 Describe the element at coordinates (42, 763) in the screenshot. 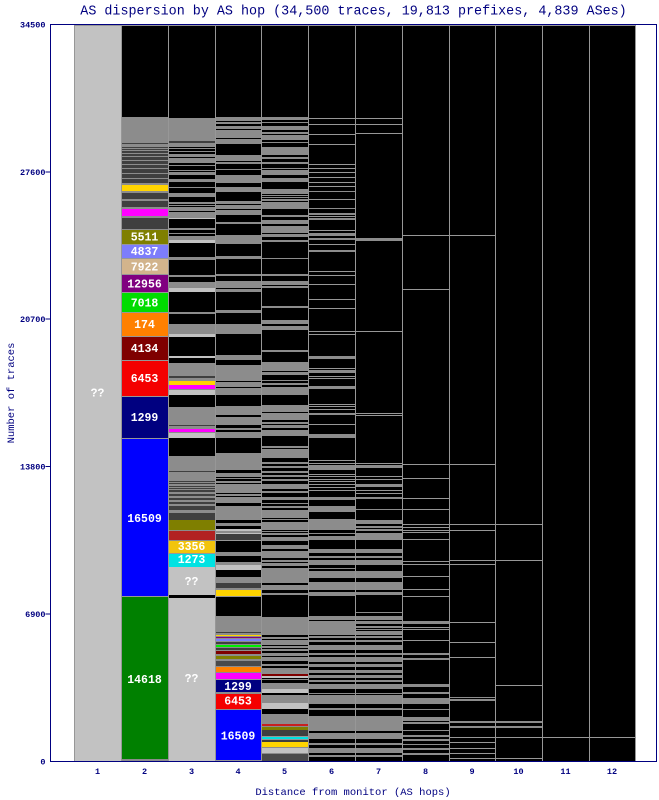

I see `svg-text: 0` at that location.